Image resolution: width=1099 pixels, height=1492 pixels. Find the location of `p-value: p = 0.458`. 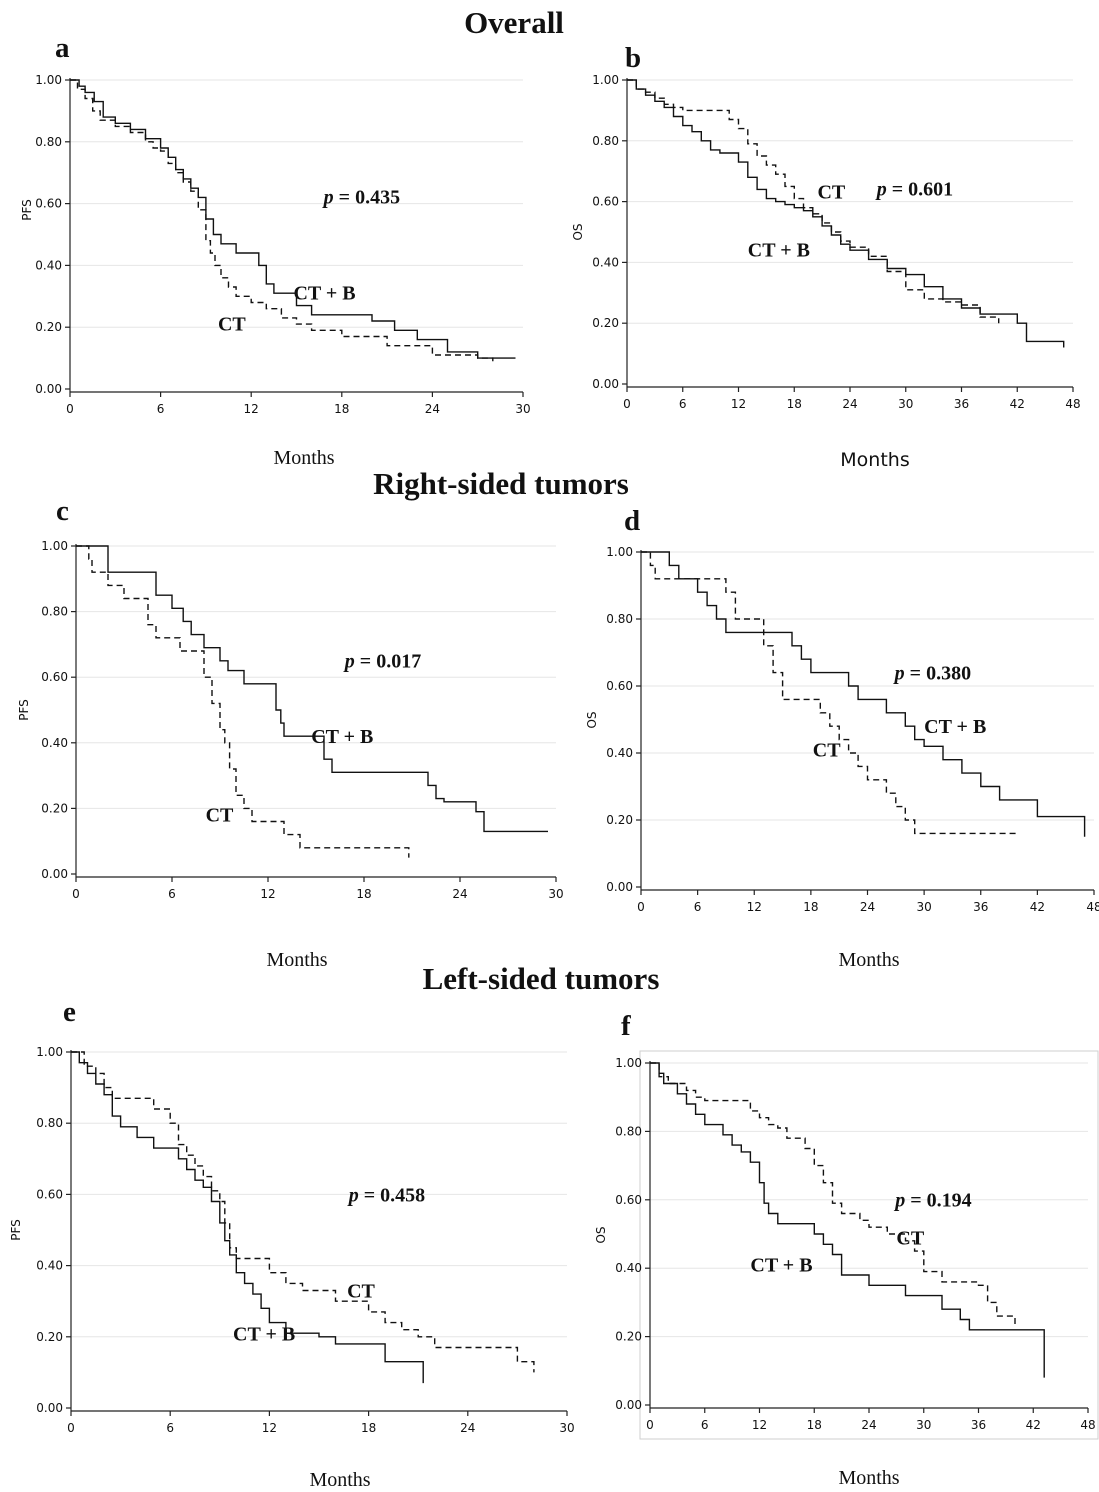

p-value: p = 0.458 is located at coordinates (386, 1196).